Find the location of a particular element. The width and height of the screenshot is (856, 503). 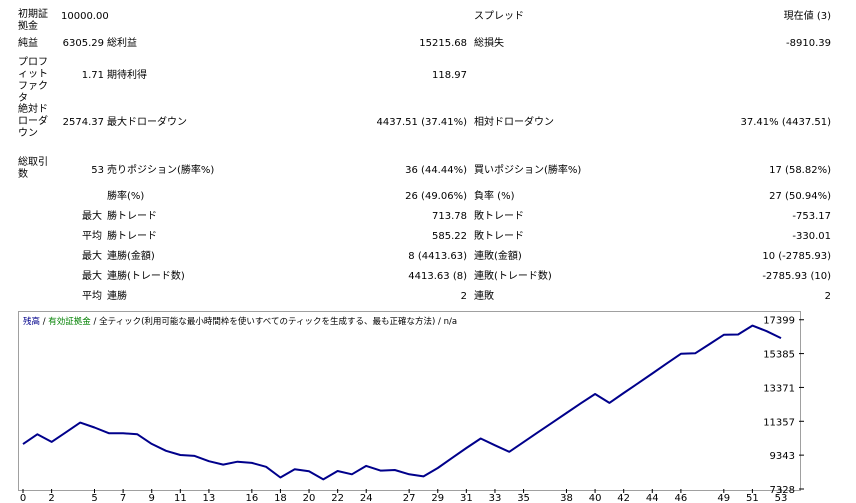

x-tick-label: 29 is located at coordinates (437, 498).